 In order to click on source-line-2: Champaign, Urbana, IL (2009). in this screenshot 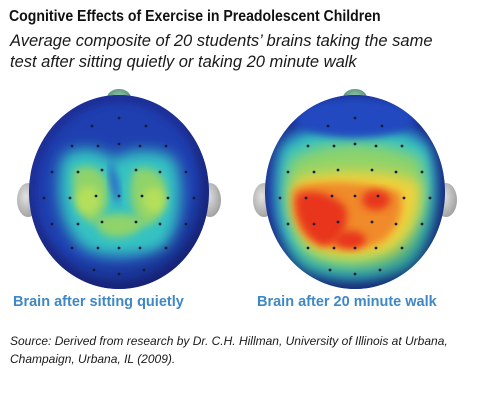, I will do `click(93, 359)`.